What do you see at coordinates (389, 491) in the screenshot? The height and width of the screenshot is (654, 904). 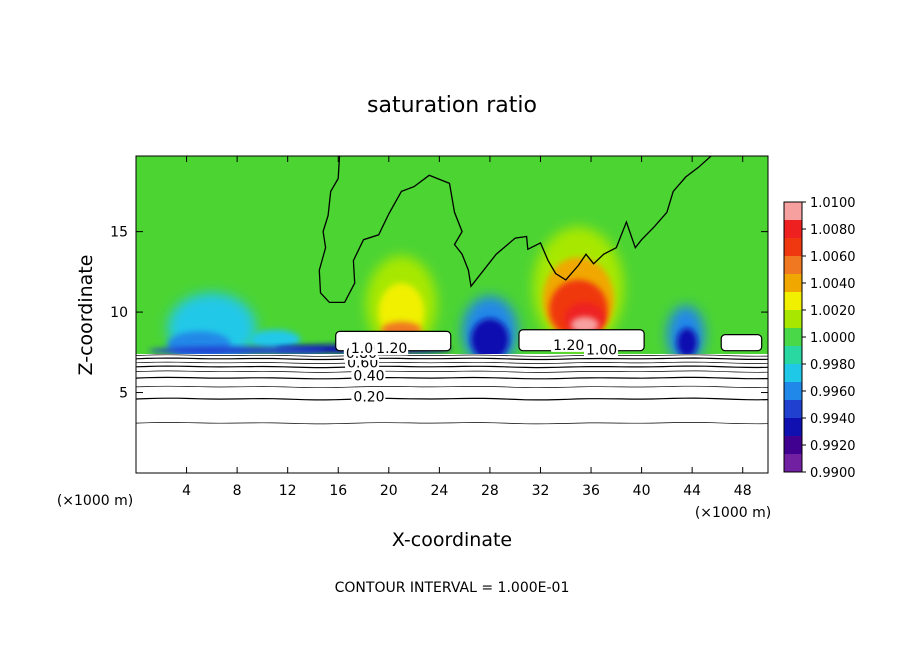 I see `x-tick-label: 20` at bounding box center [389, 491].